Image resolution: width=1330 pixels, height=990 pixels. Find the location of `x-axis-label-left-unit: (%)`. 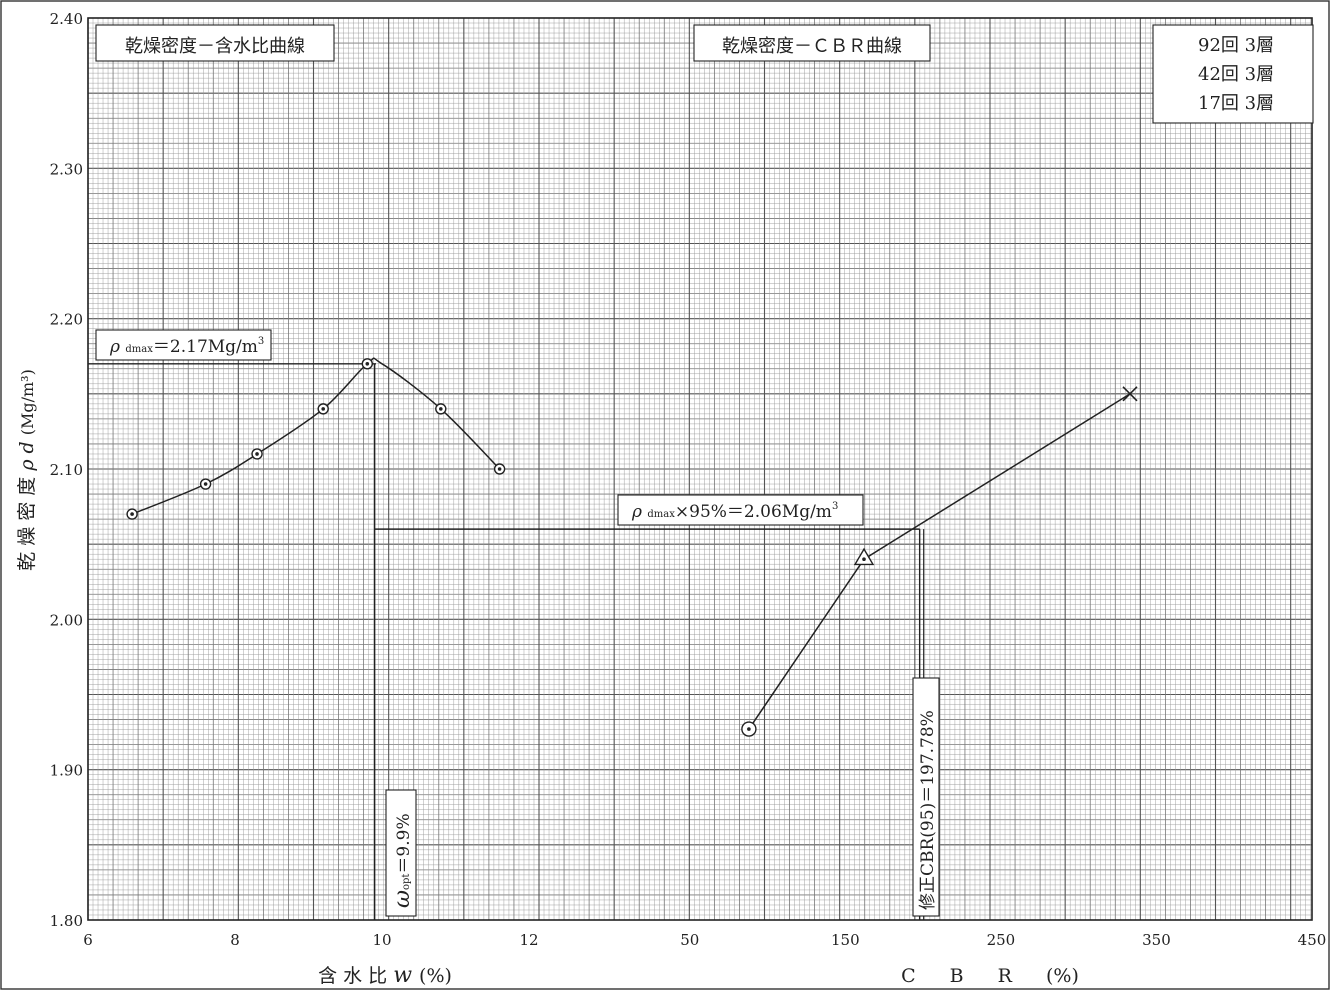

x-axis-label-left-unit: (%) is located at coordinates (435, 976).